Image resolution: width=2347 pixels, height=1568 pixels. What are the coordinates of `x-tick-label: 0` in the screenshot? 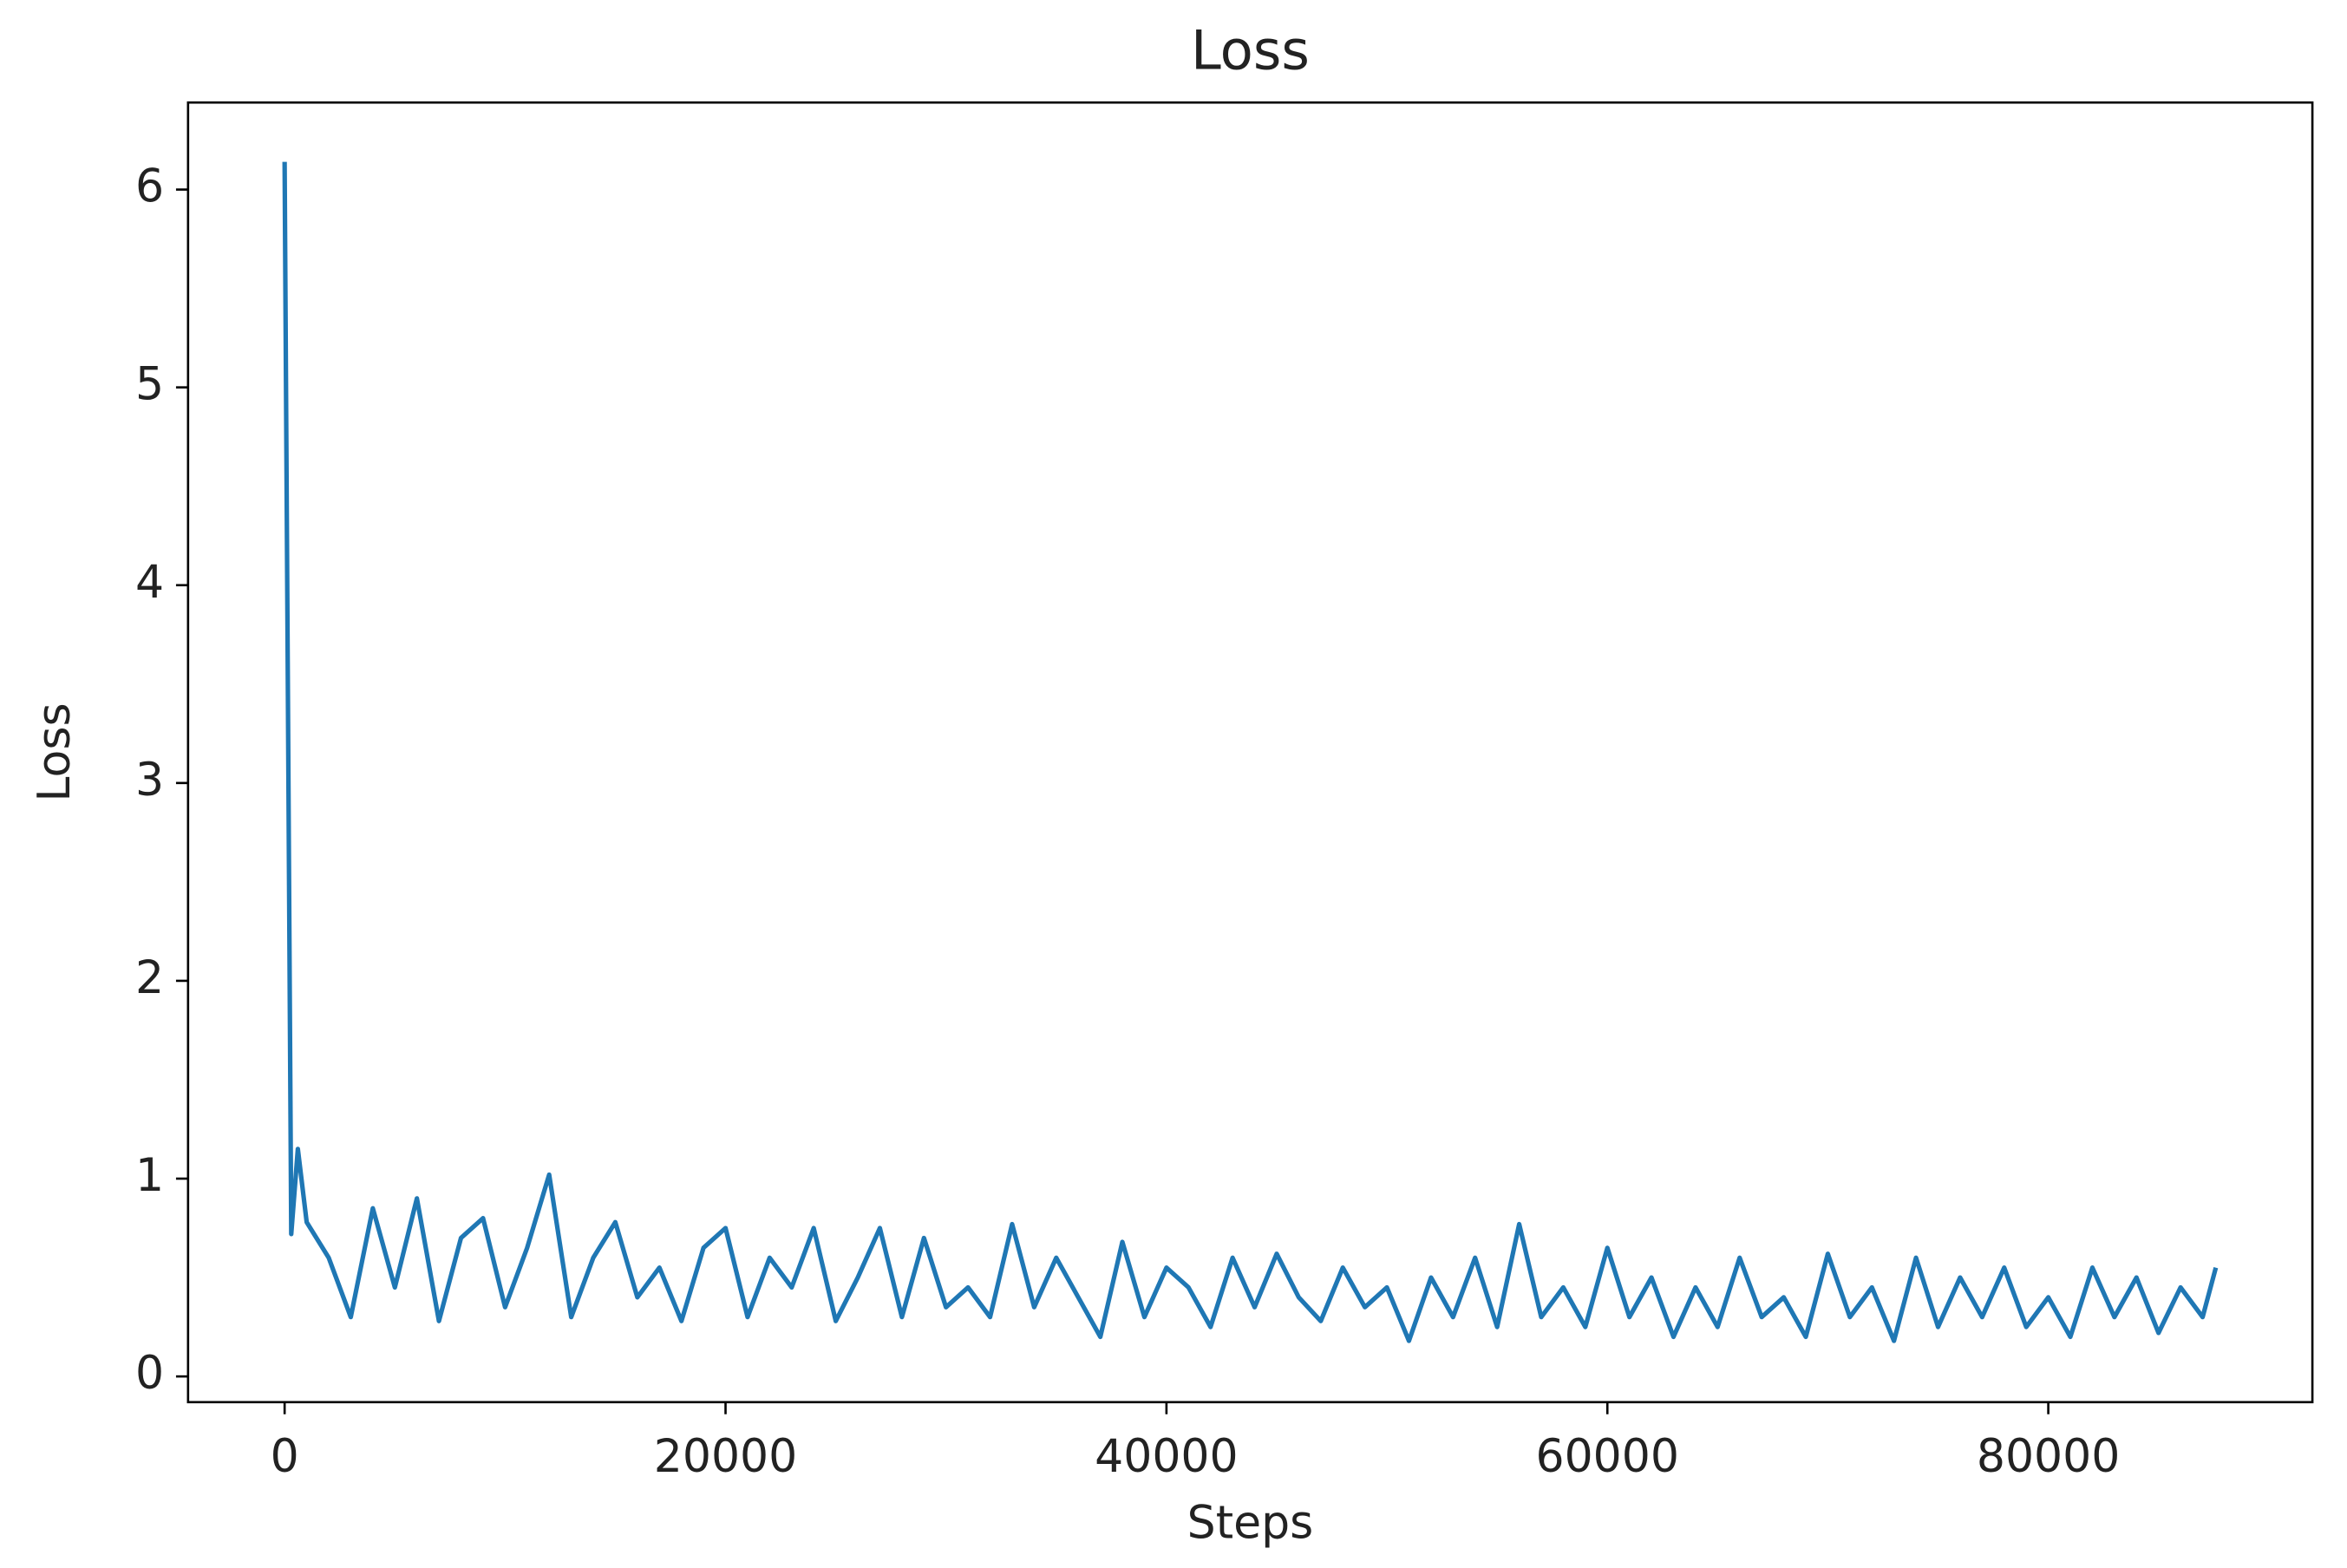 It's located at (285, 1457).